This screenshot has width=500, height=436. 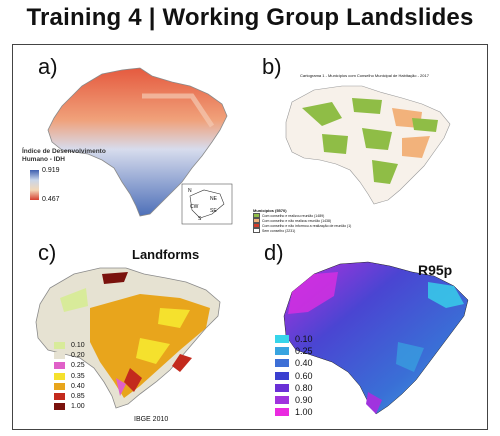 What do you see at coordinates (272, 66) in the screenshot?
I see `panel-b-label: b)` at bounding box center [272, 66].